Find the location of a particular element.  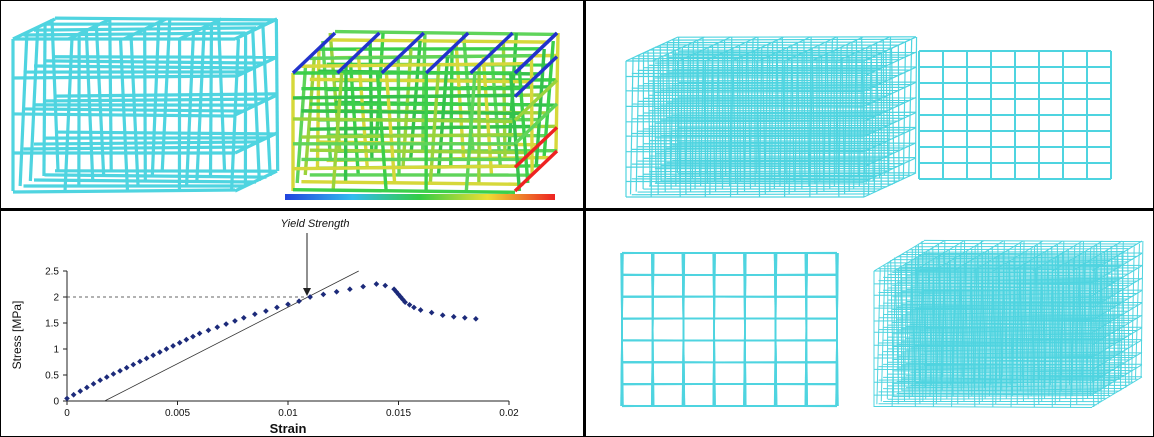

offset-line is located at coordinates (231, 336).